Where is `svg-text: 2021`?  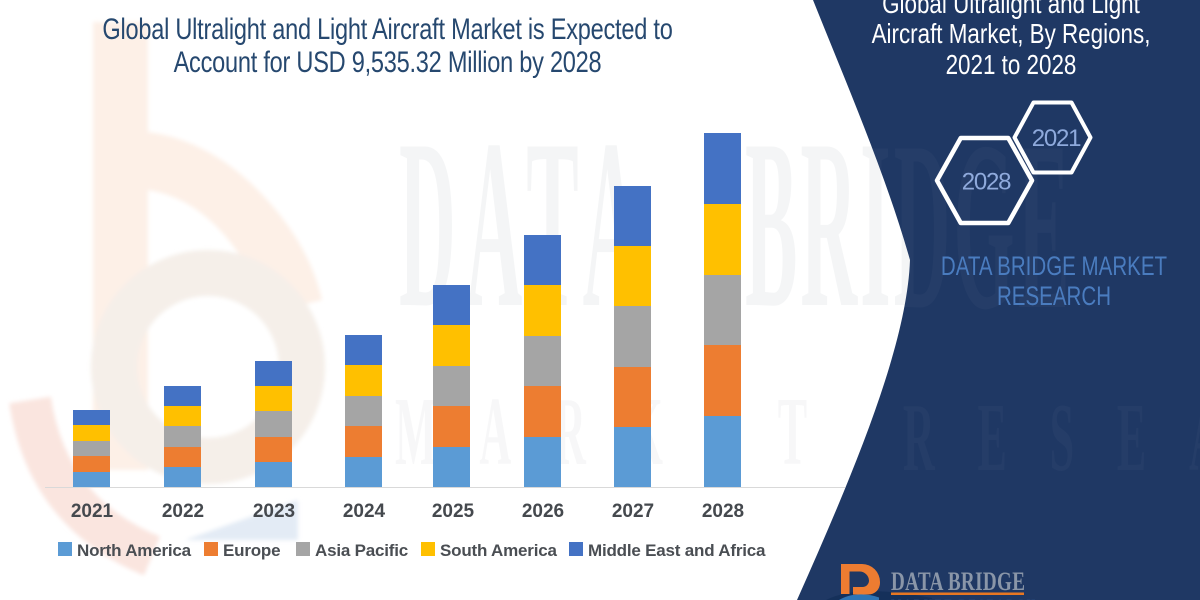 svg-text: 2021 is located at coordinates (1056, 138).